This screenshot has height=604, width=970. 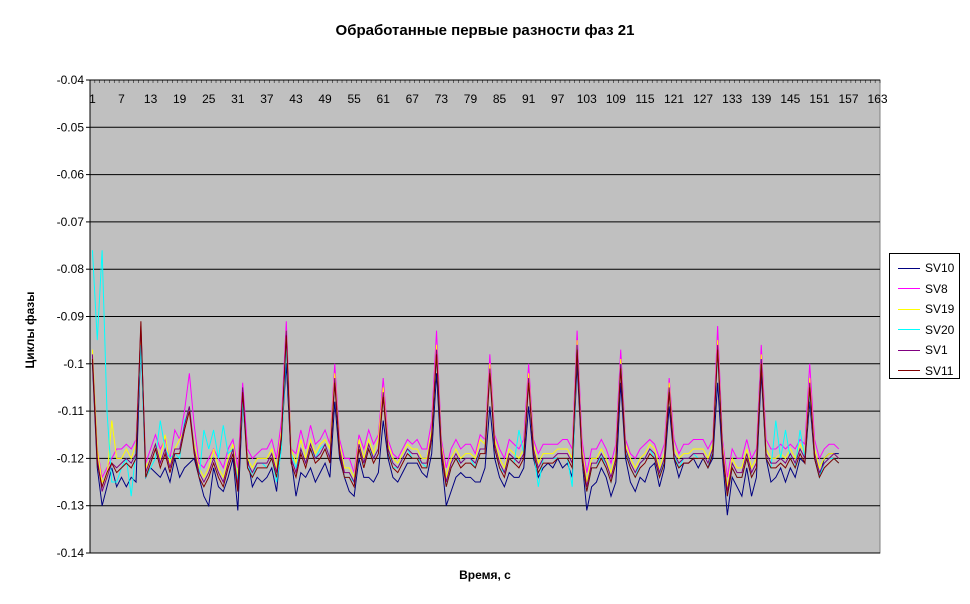 I want to click on legend-label: SV10, so click(x=940, y=268).